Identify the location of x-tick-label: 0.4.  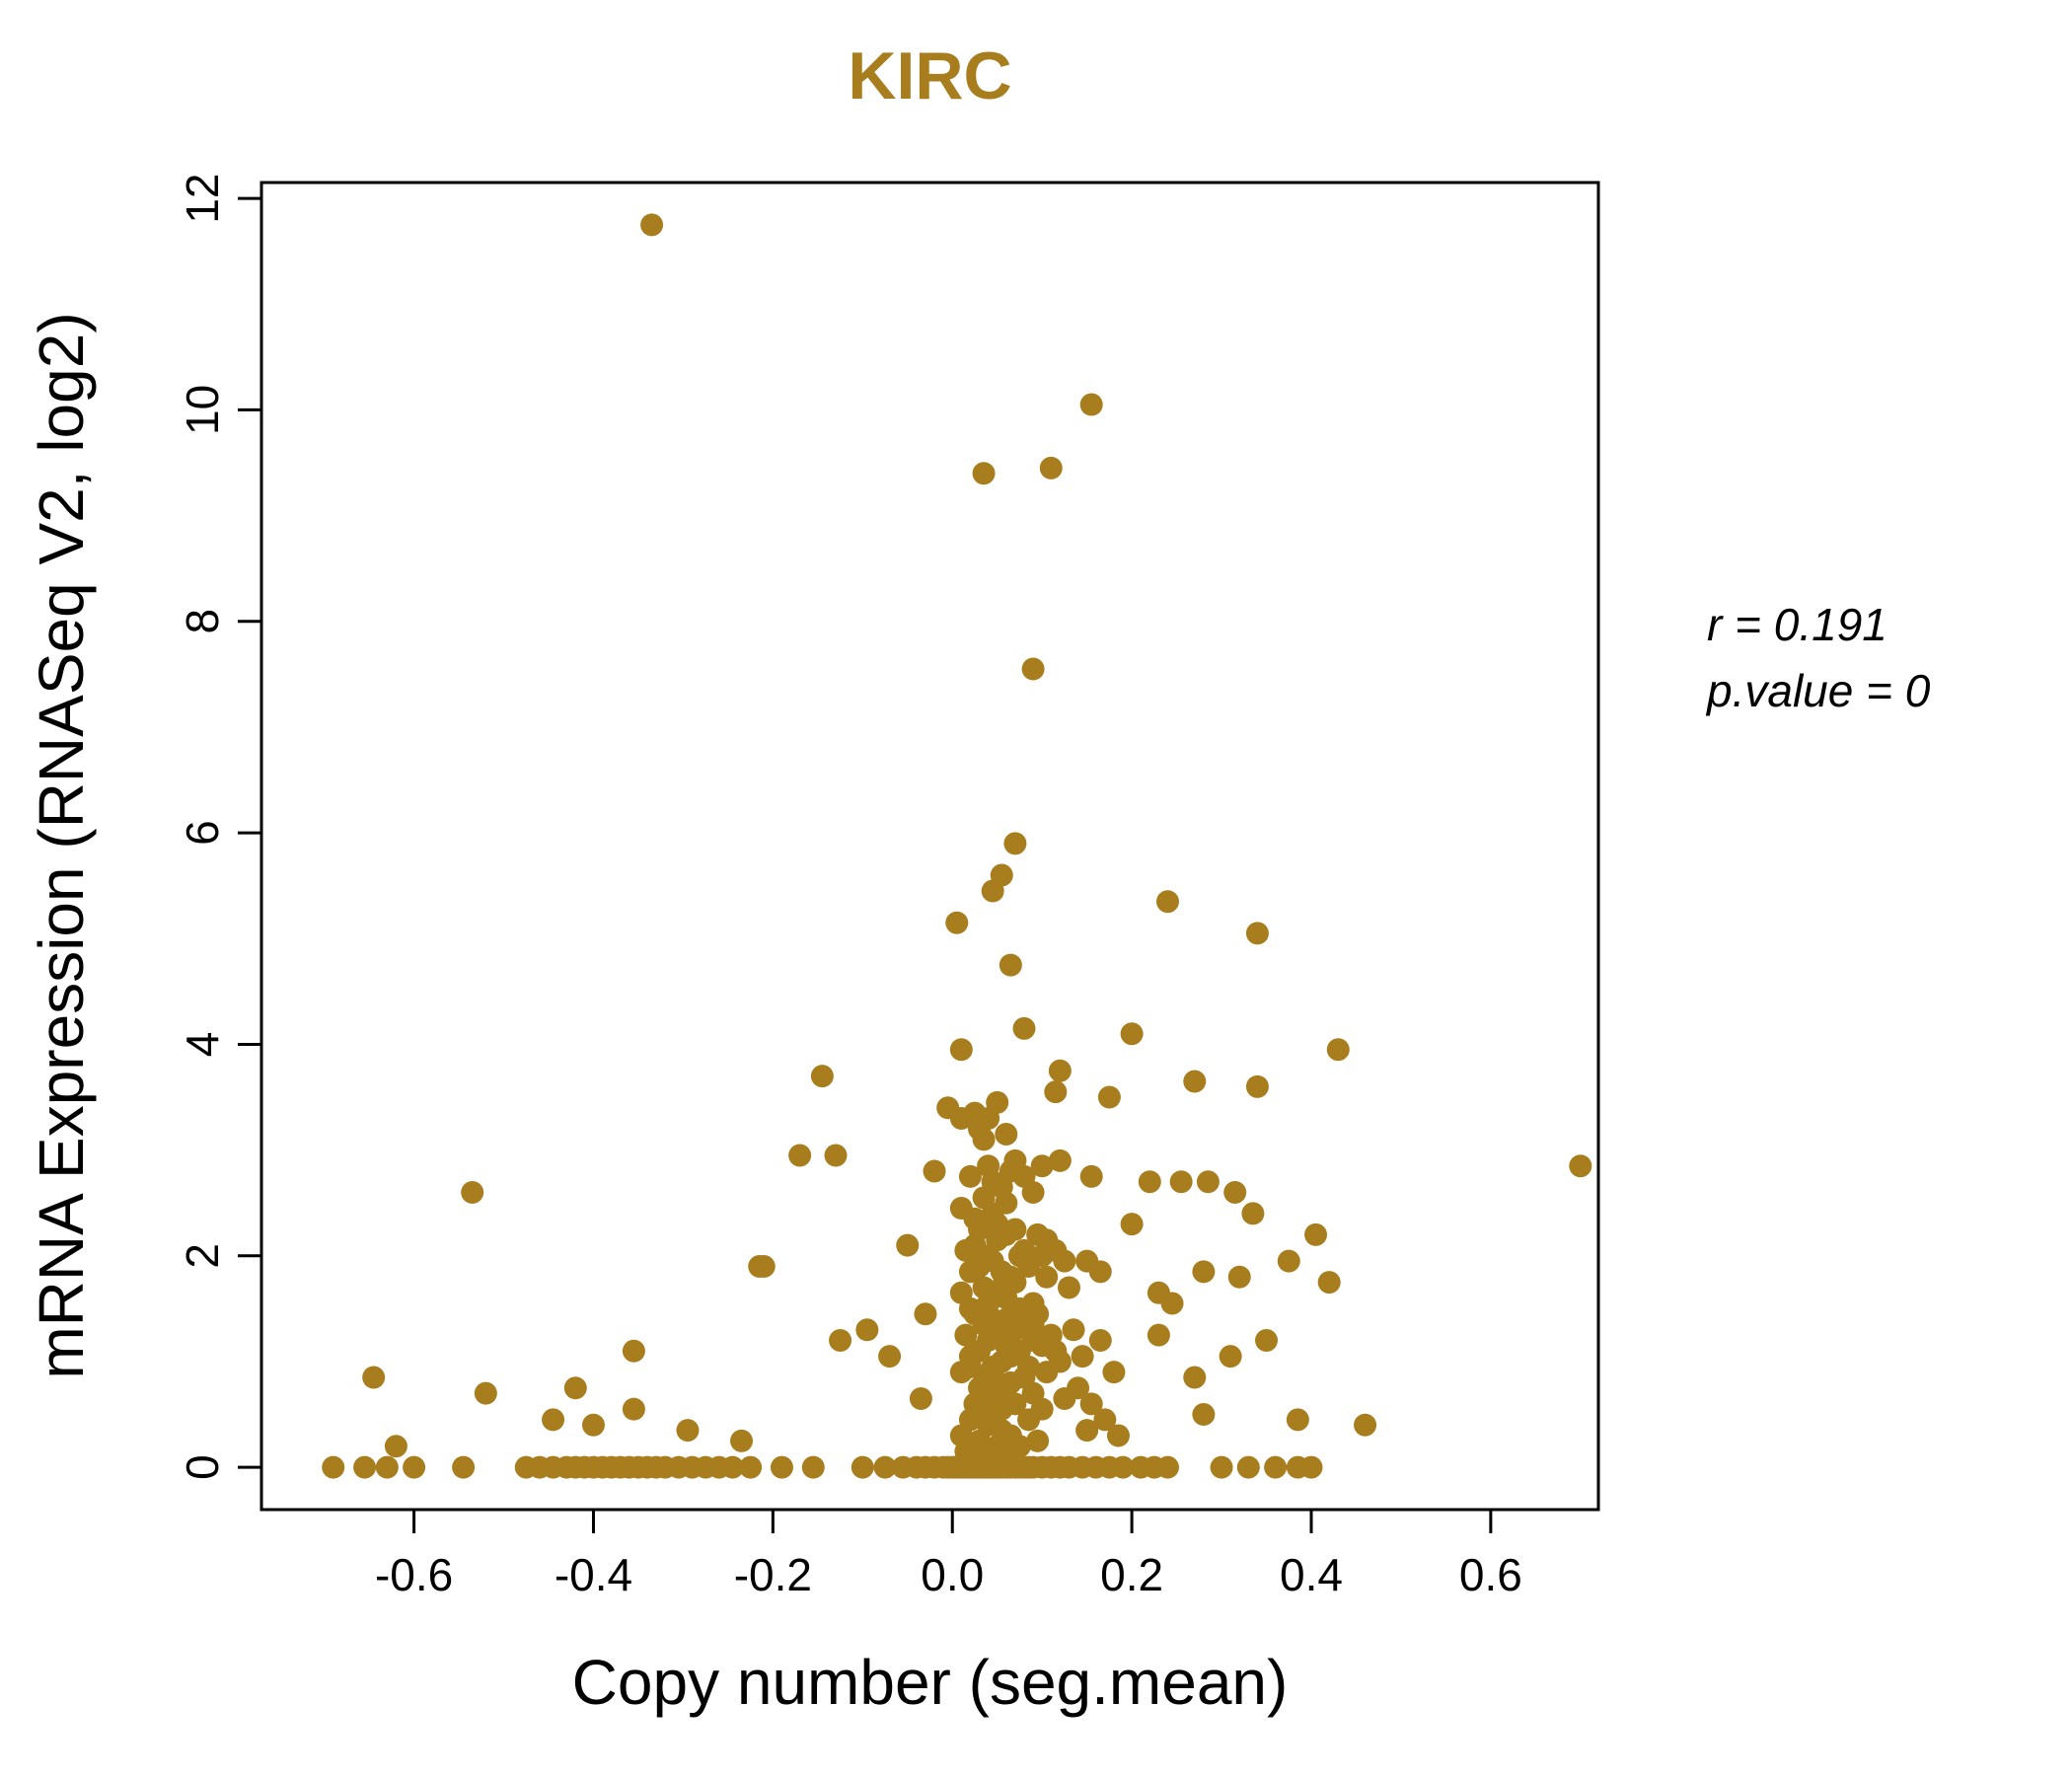
(1312, 1574).